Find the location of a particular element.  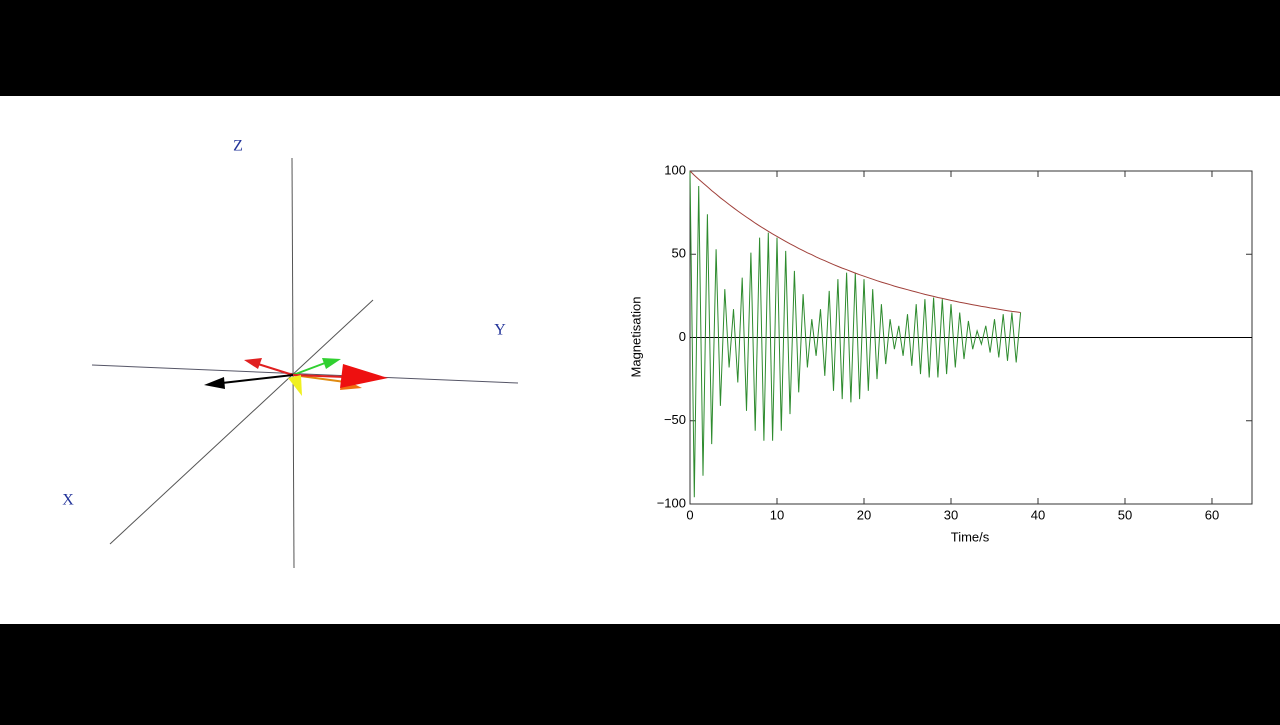

y-tick-label: 0 is located at coordinates (682, 336).